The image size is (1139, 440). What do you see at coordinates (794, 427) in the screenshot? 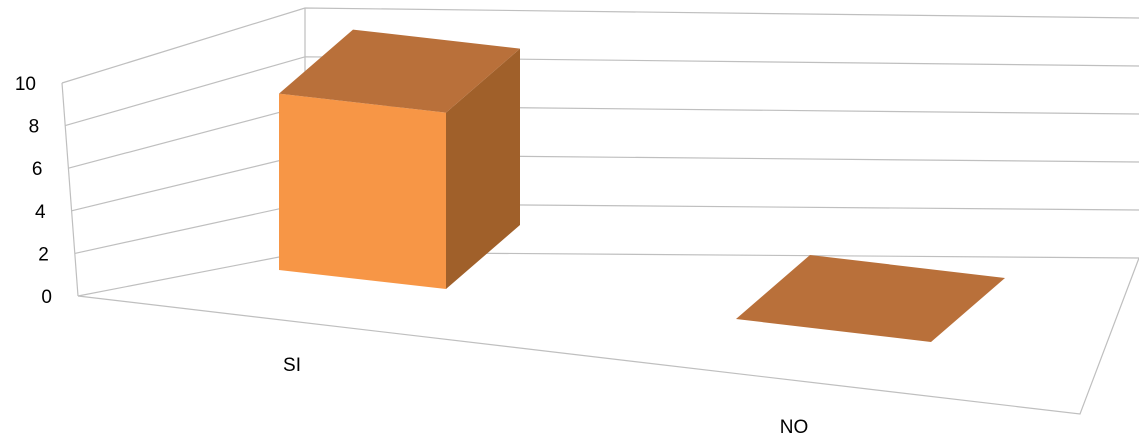
I see `x-category-label: NO` at bounding box center [794, 427].